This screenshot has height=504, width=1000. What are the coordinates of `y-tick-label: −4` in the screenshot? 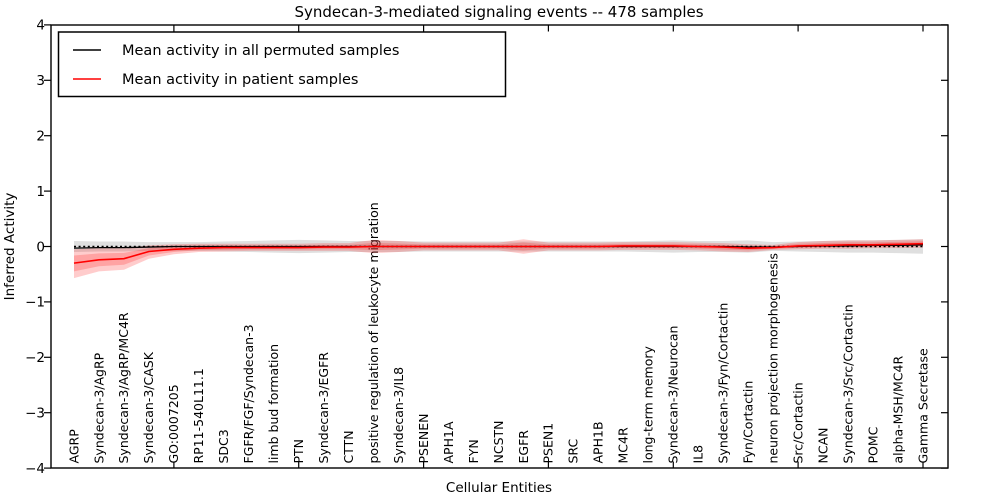 It's located at (35, 469).